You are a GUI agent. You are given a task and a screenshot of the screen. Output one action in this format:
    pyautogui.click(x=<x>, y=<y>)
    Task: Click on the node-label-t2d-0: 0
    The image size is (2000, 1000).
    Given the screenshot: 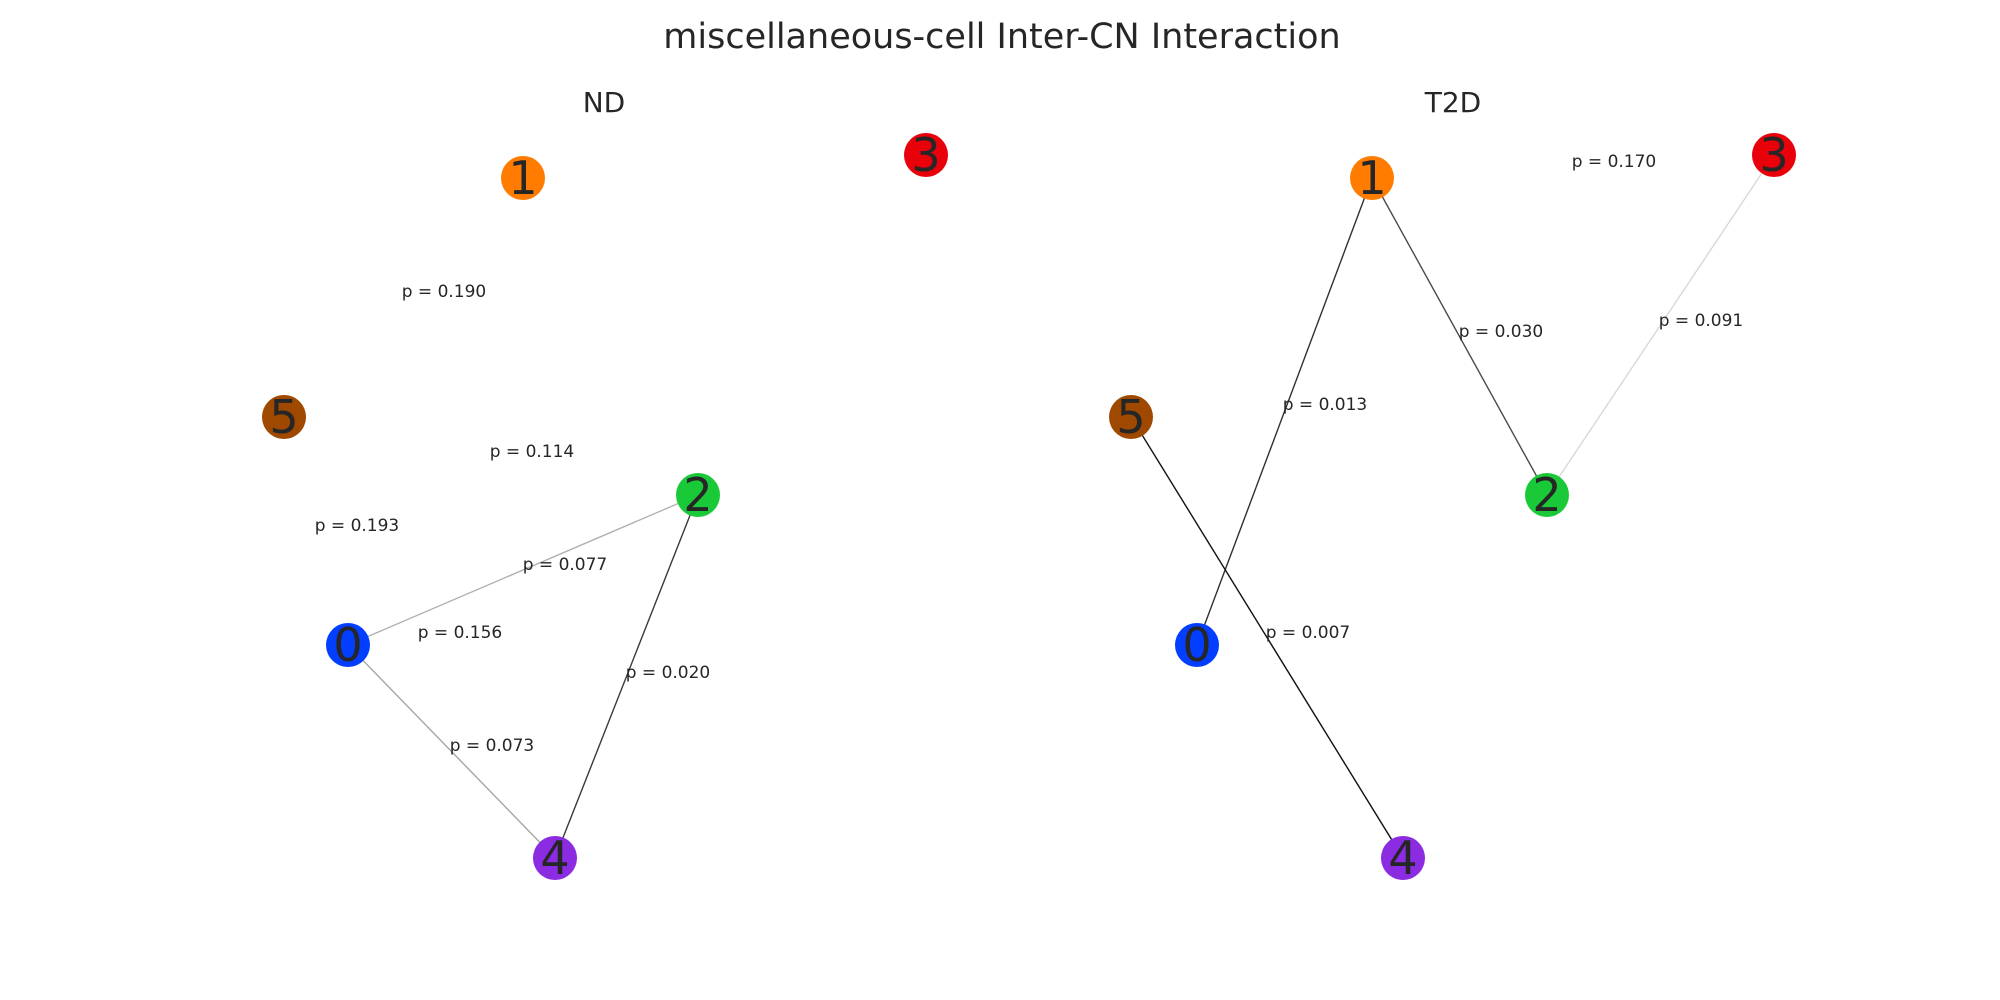 What is the action you would take?
    pyautogui.click(x=1196, y=645)
    